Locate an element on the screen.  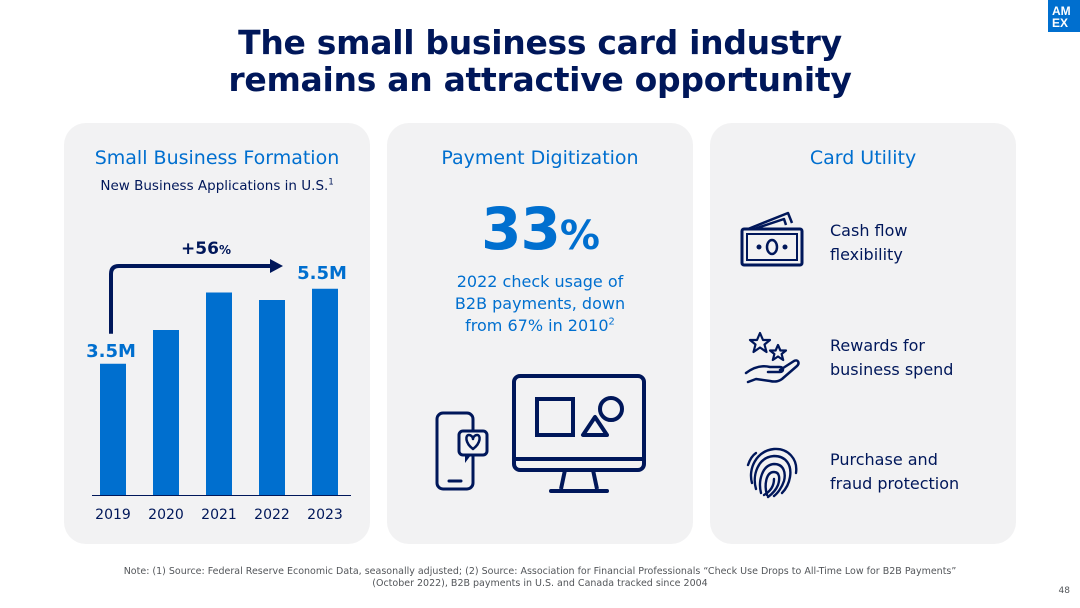
utility-item-rewards: Rewards for business spend is located at coordinates (891, 358).